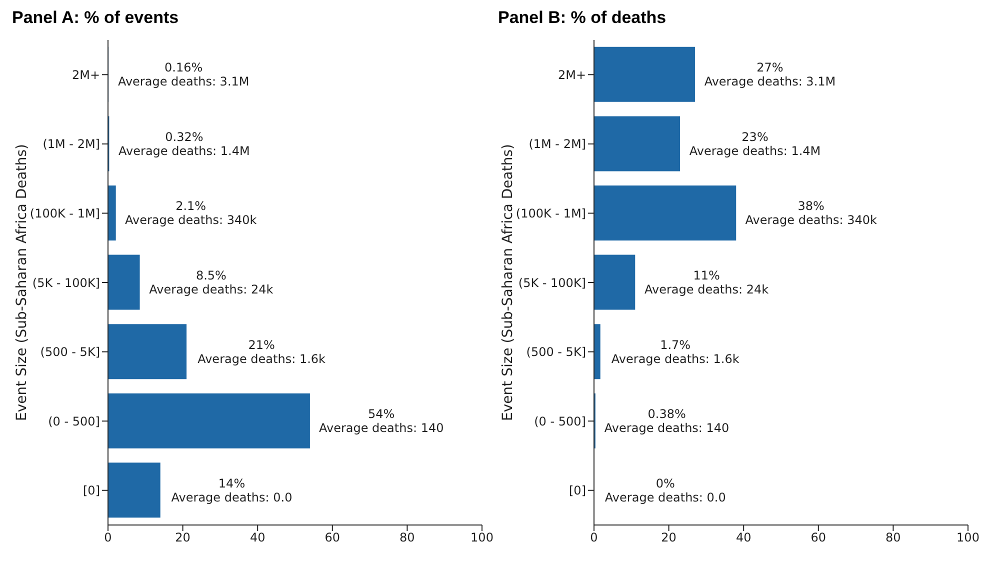  I want to click on data-label: 0.32% Average deaths: 1.4M, so click(184, 144).